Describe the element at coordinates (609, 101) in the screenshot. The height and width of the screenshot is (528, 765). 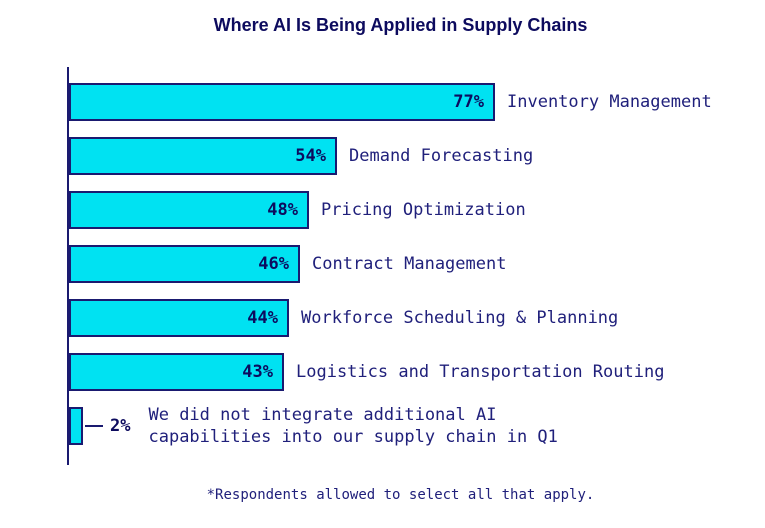
I see `category-label: Inventory Management` at that location.